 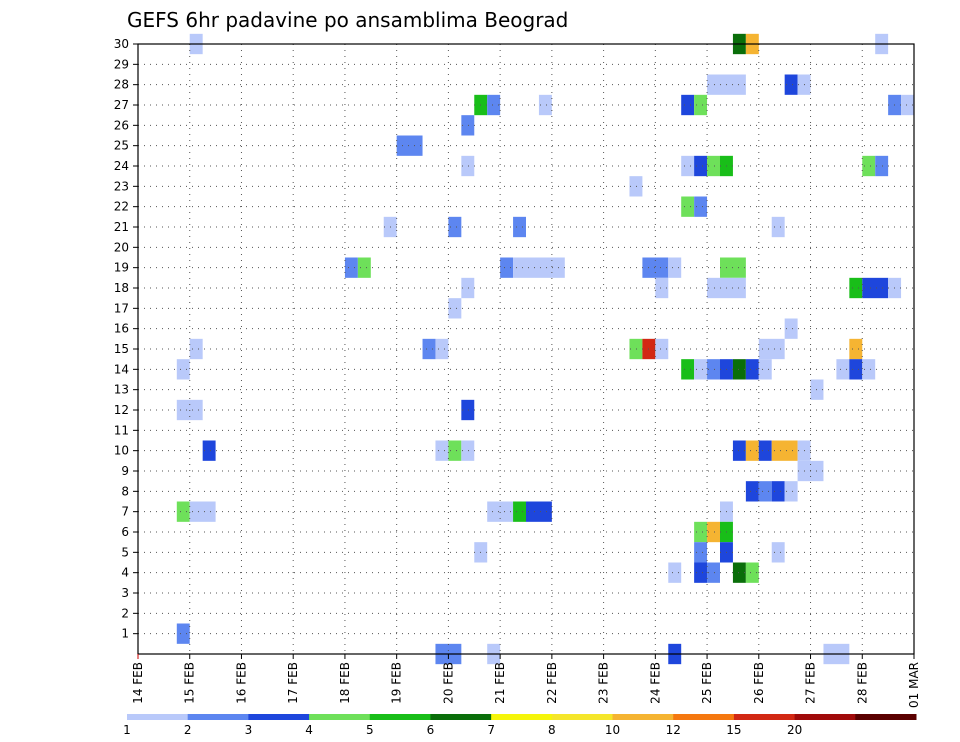 What do you see at coordinates (127, 730) in the screenshot?
I see `legend-label: 1` at bounding box center [127, 730].